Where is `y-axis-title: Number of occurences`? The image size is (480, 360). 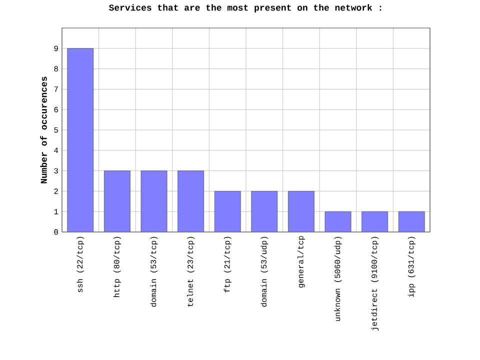
y-axis-title: Number of occurences is located at coordinates (43, 130).